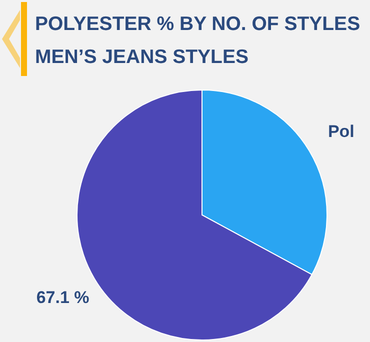  I want to click on chart-subtitle: MEN’S JEANS STYLES, so click(141, 57).